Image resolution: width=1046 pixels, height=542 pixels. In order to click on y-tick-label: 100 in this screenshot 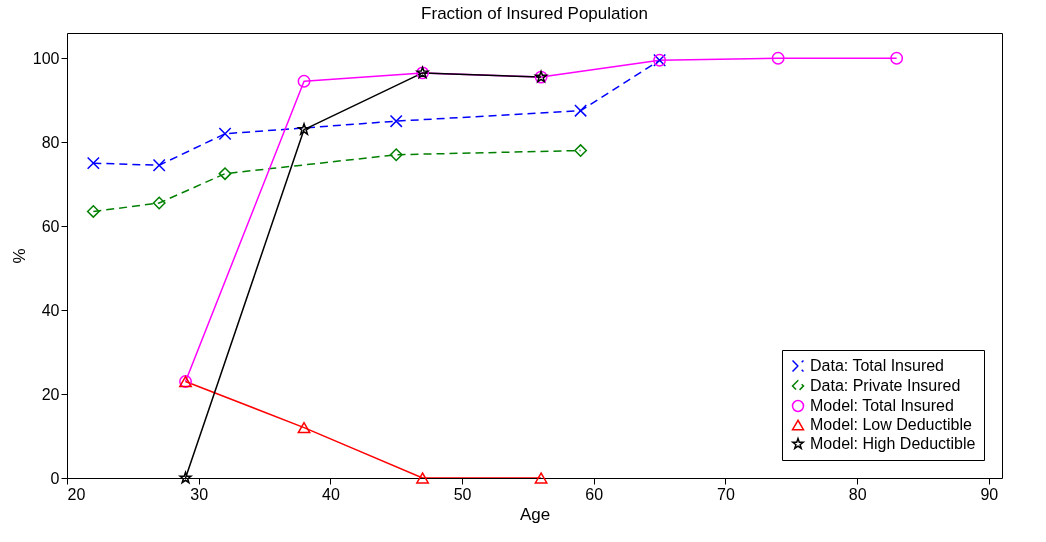, I will do `click(46, 58)`.